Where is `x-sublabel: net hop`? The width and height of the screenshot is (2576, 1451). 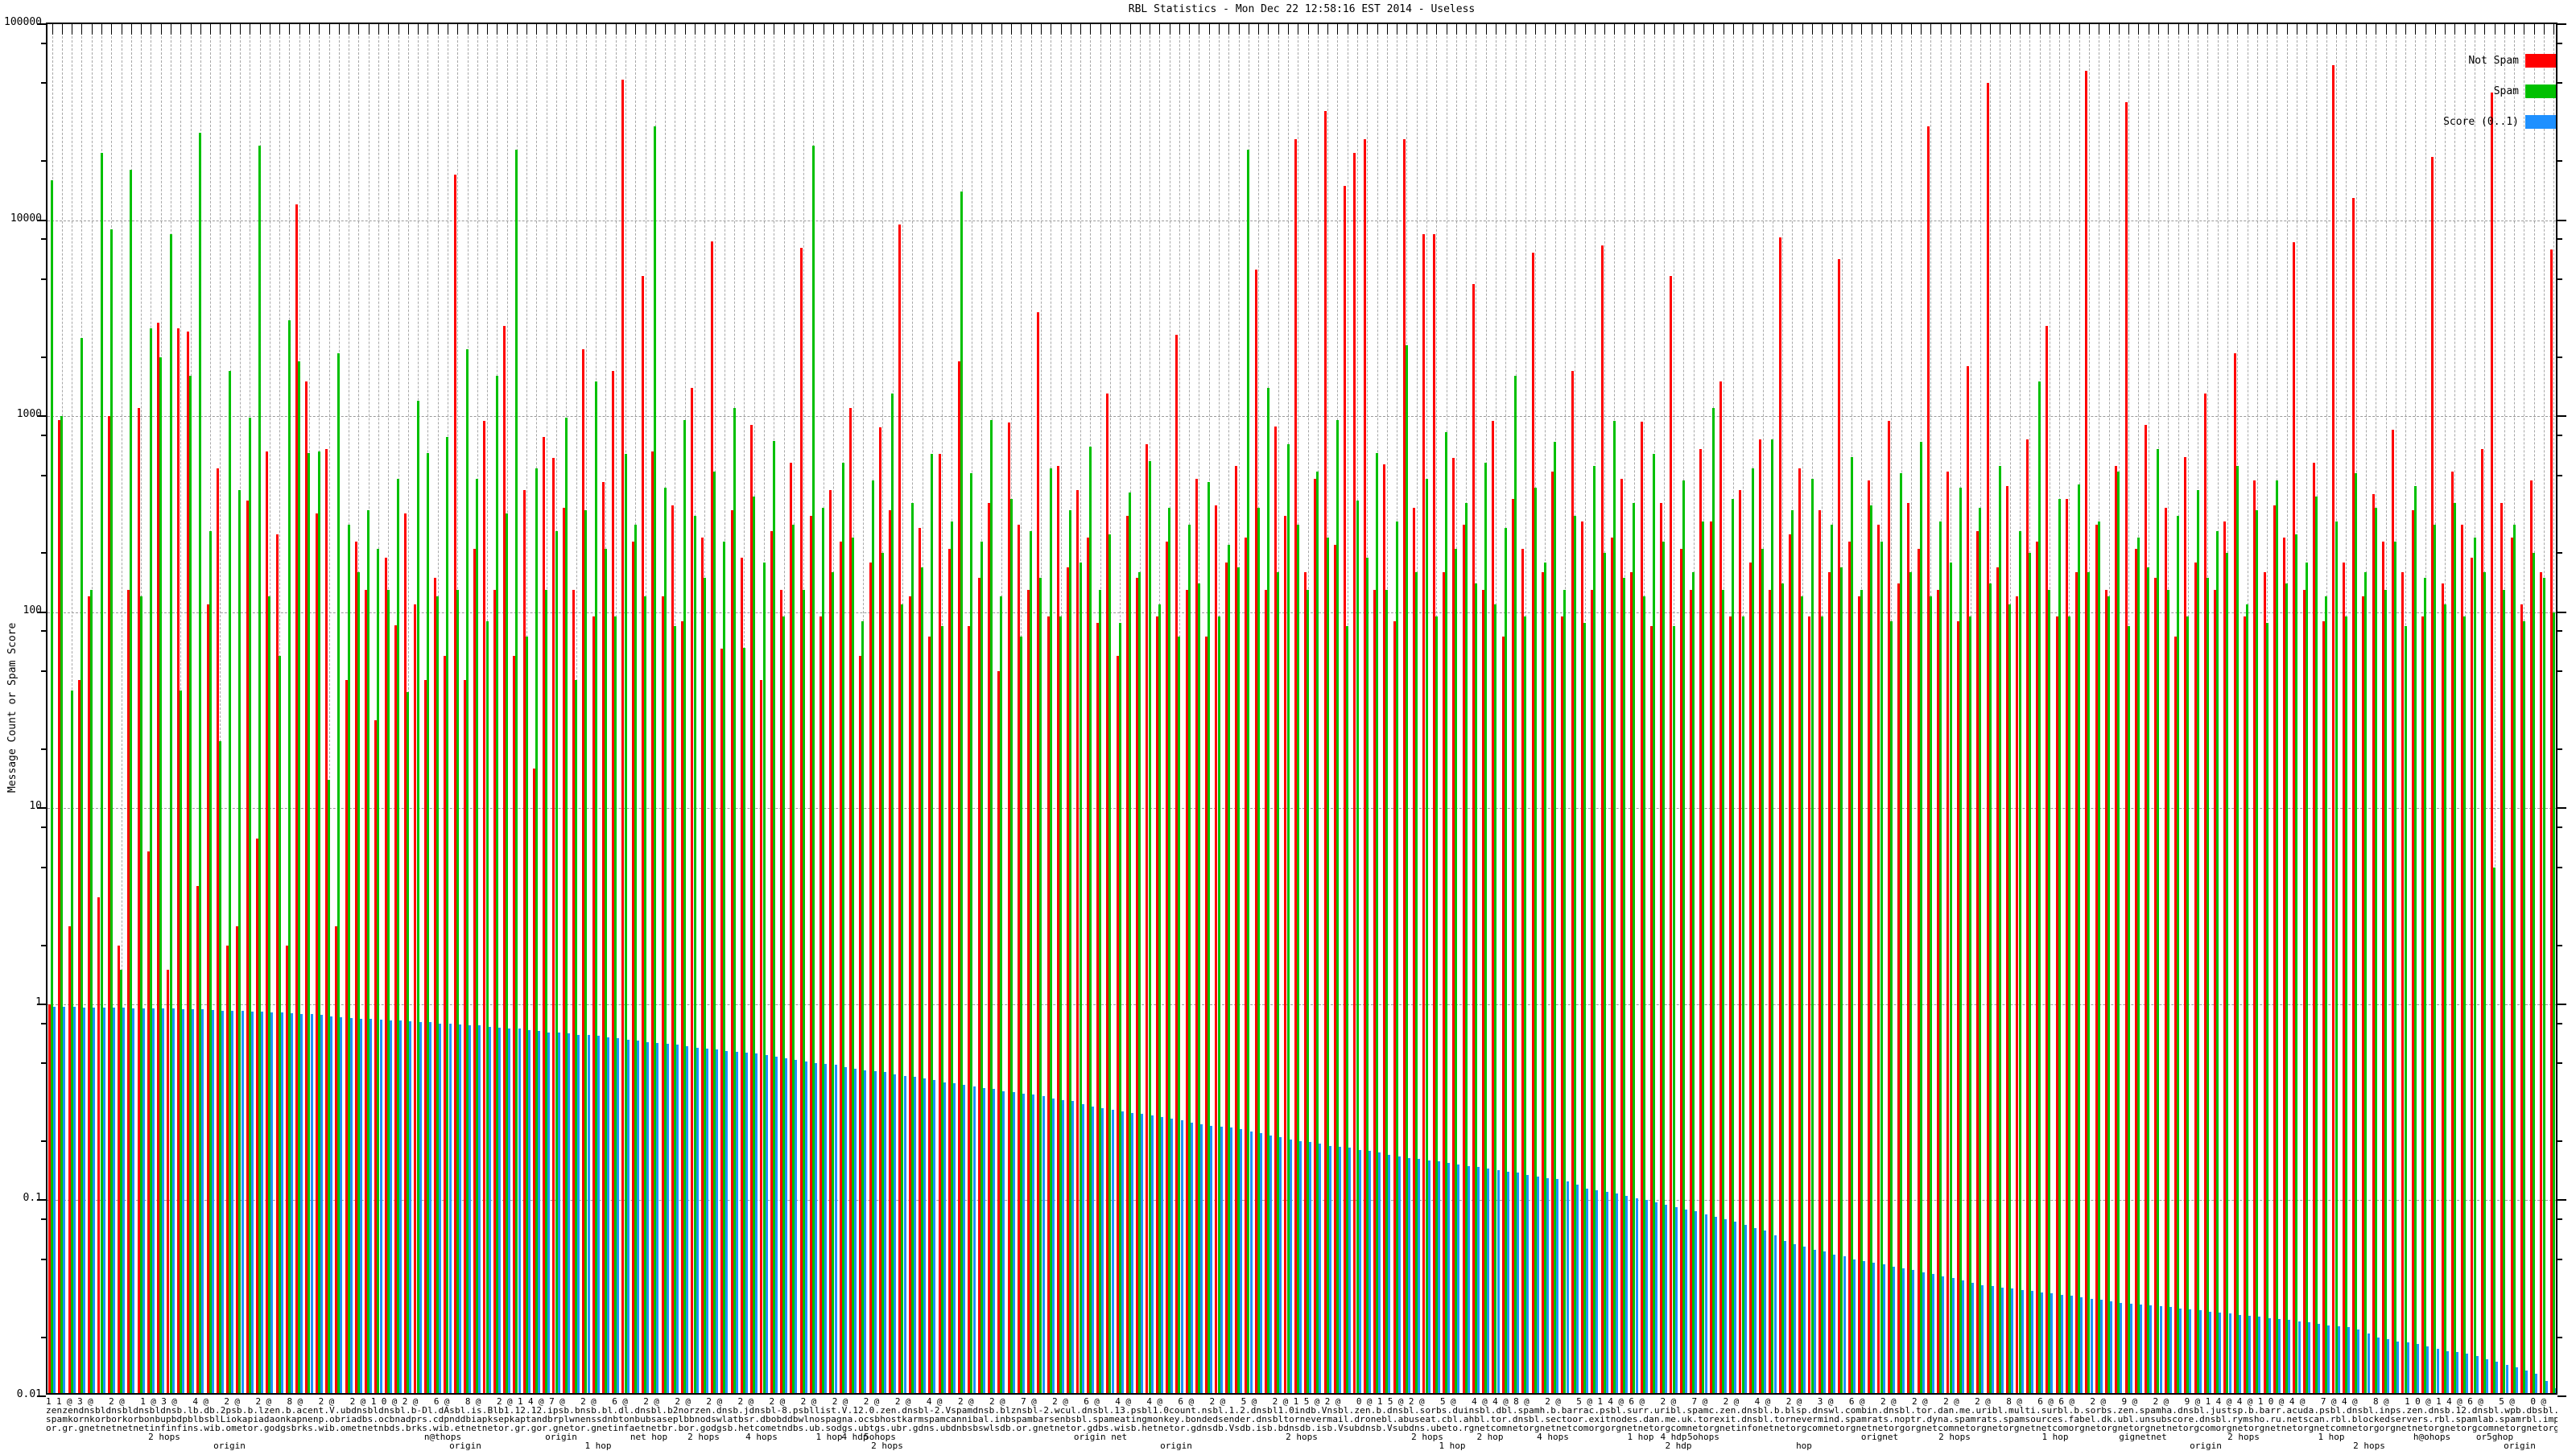
x-sublabel: net hop is located at coordinates (649, 1437).